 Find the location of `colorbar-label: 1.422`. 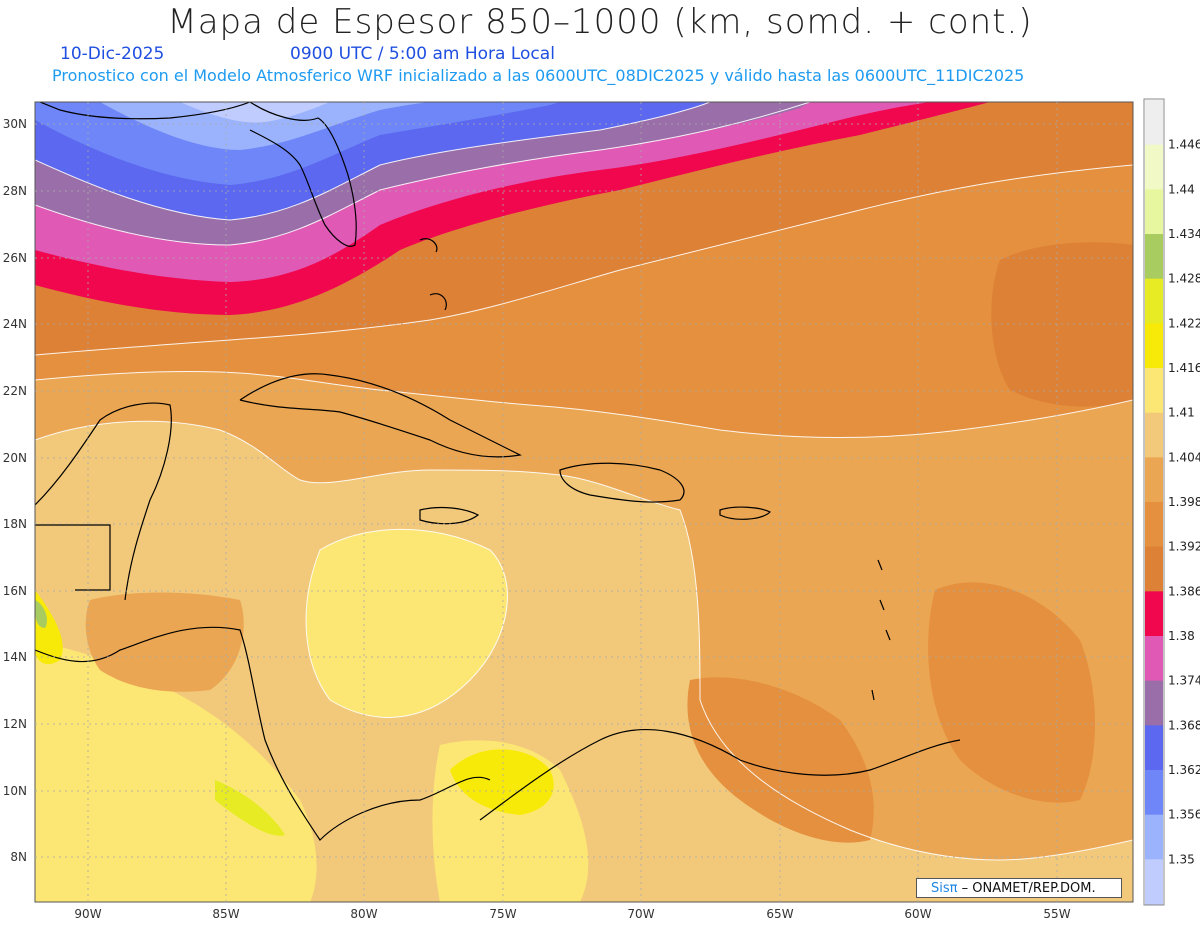

colorbar-label: 1.422 is located at coordinates (1184, 323).